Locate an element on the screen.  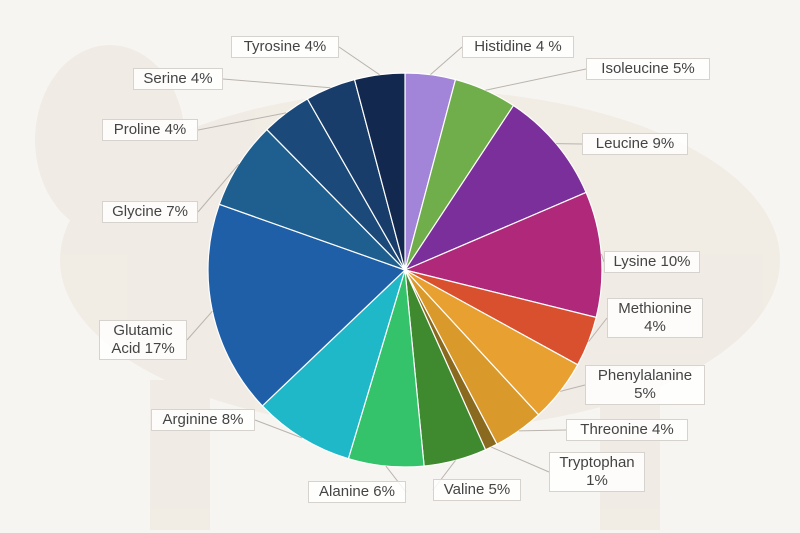
slice-label: Threonine 4% is located at coordinates (627, 430).